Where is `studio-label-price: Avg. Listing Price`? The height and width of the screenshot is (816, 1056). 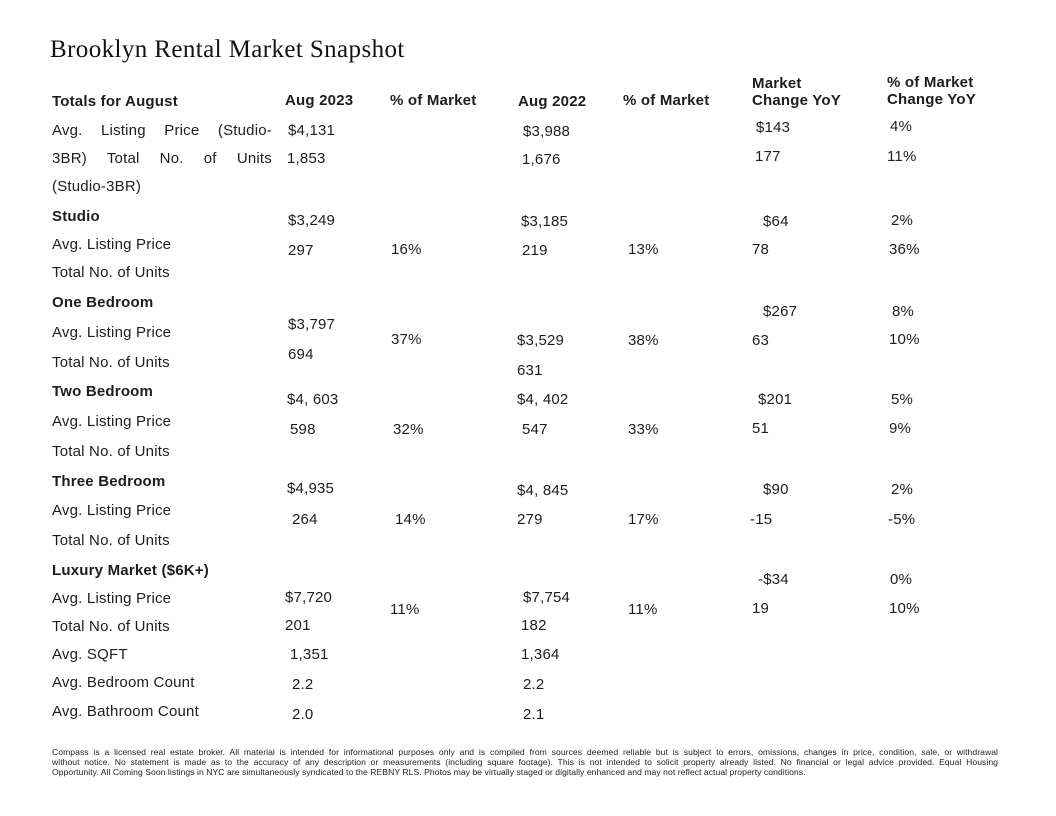 studio-label-price: Avg. Listing Price is located at coordinates (112, 244).